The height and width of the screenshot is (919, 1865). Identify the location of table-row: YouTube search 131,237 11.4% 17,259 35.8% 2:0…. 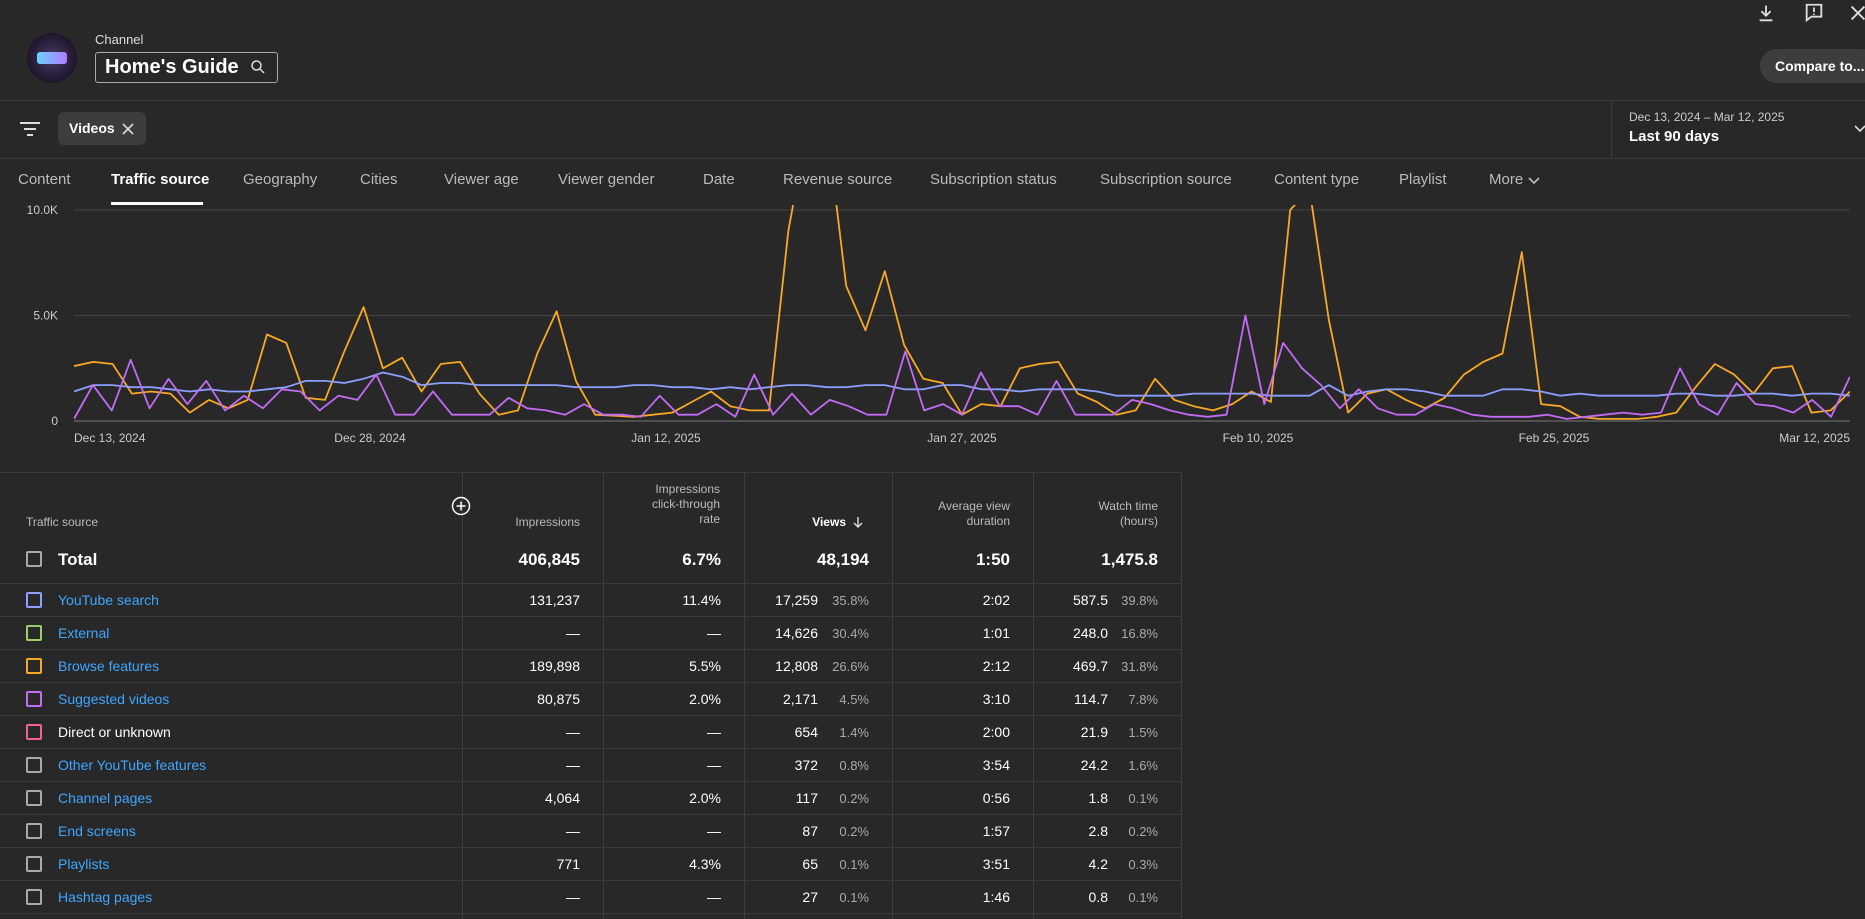
(591, 600).